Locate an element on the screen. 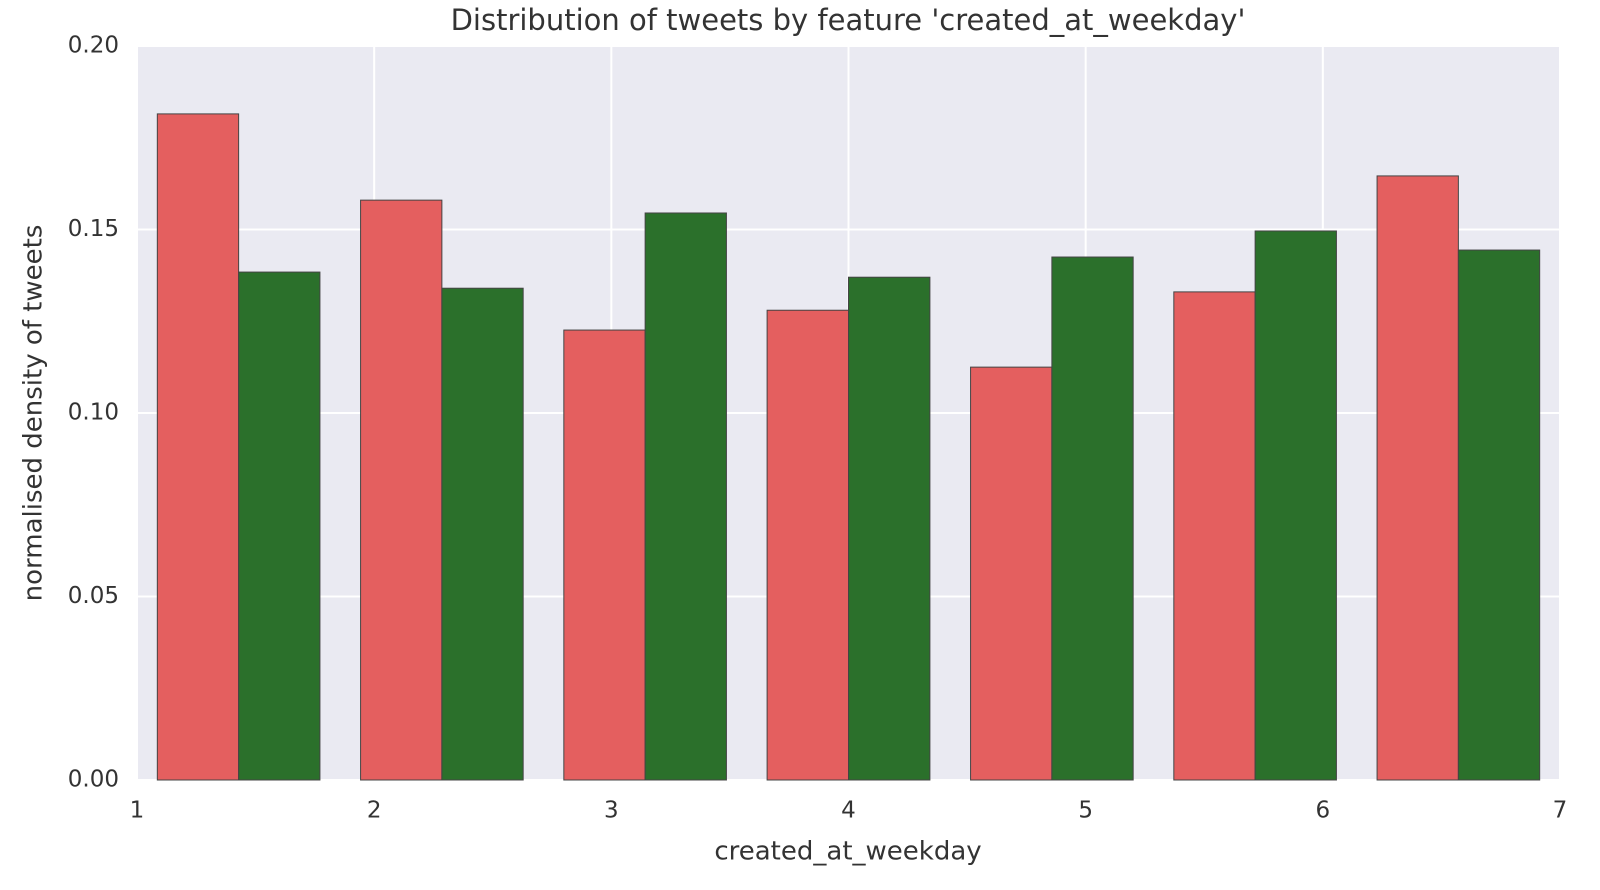  x-tick-label: 3 is located at coordinates (611, 811).